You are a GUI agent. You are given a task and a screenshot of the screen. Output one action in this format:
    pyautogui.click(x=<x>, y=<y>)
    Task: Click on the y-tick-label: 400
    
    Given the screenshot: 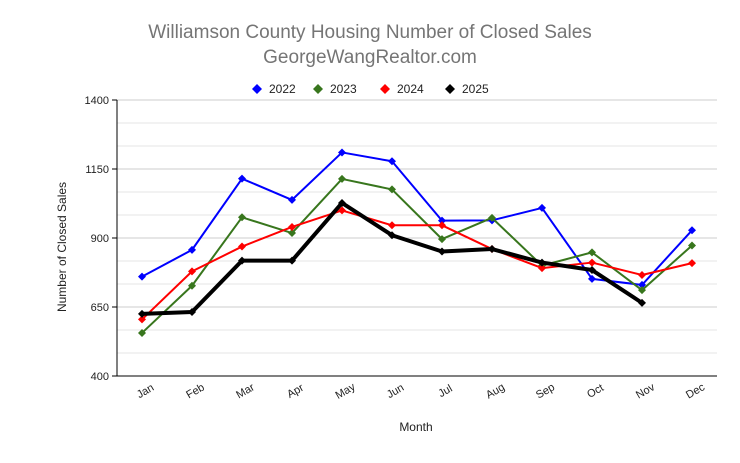 What is the action you would take?
    pyautogui.click(x=100, y=377)
    